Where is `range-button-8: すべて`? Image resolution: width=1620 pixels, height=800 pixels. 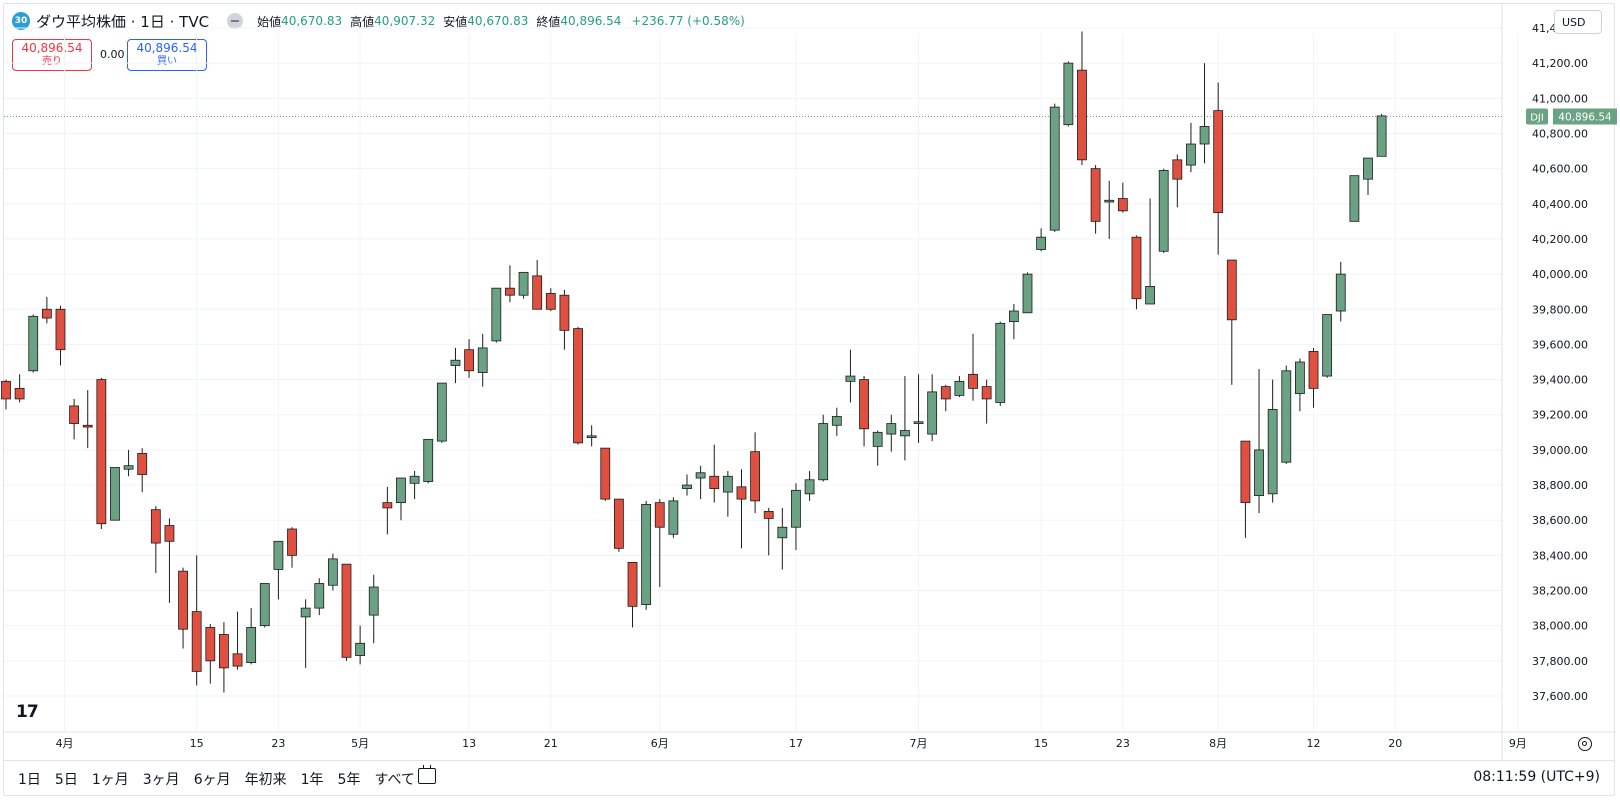
range-button-8: すべて is located at coordinates (394, 780).